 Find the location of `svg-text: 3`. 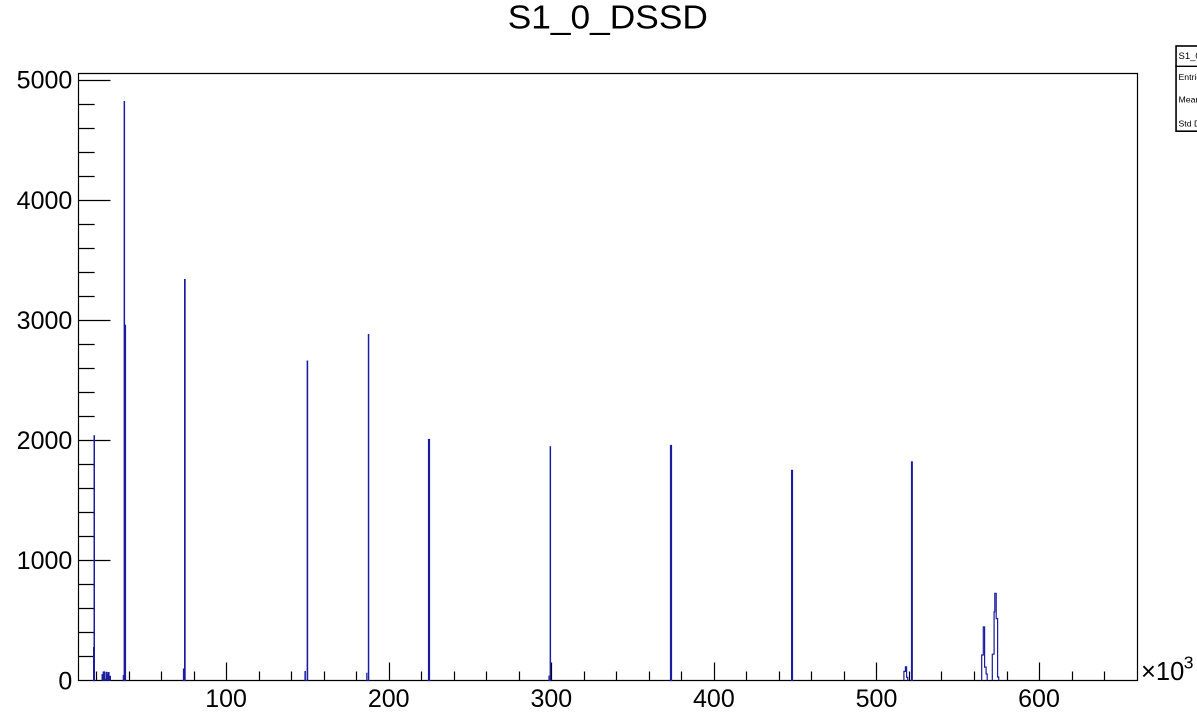

svg-text: 3 is located at coordinates (1189, 663).